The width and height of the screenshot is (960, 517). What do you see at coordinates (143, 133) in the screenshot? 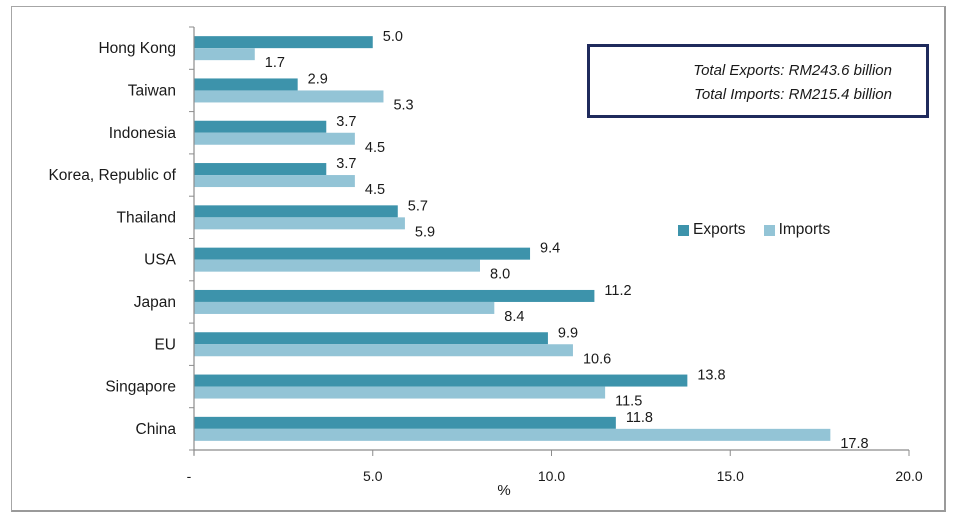
I see `category-label-indonesia: Indonesia` at bounding box center [143, 133].